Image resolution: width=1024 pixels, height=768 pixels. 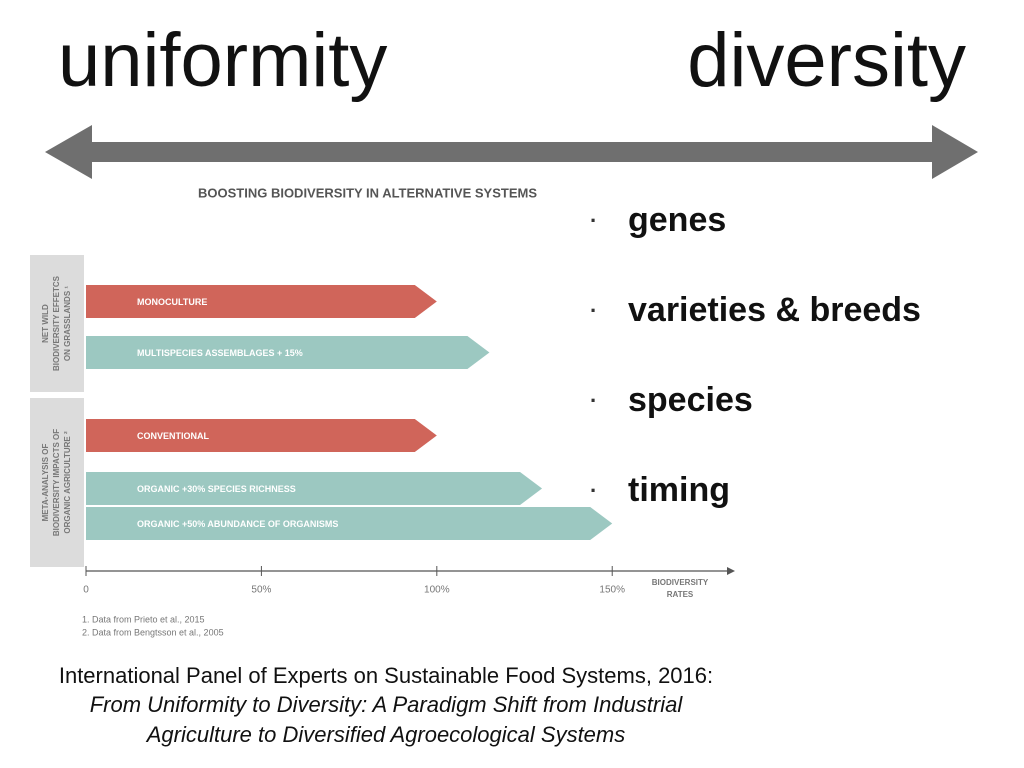 What do you see at coordinates (86, 590) in the screenshot?
I see `x-tick-label: 0` at bounding box center [86, 590].